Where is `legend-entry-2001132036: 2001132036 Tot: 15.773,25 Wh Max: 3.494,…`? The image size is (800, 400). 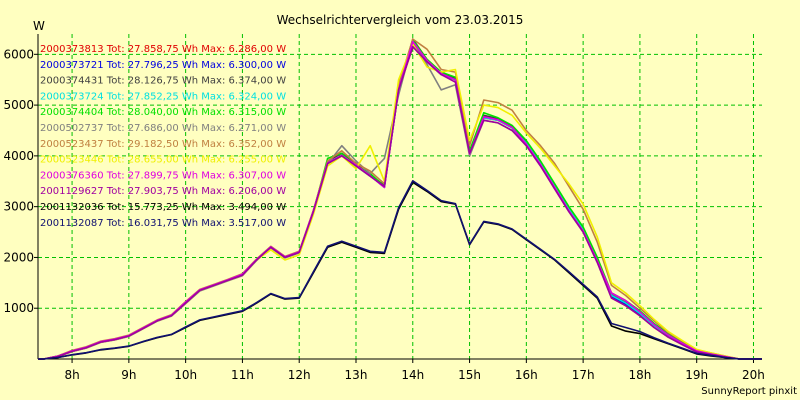 legend-entry-2001132036: 2001132036 Tot: 15.773,25 Wh Max: 3.494,… is located at coordinates (163, 207).